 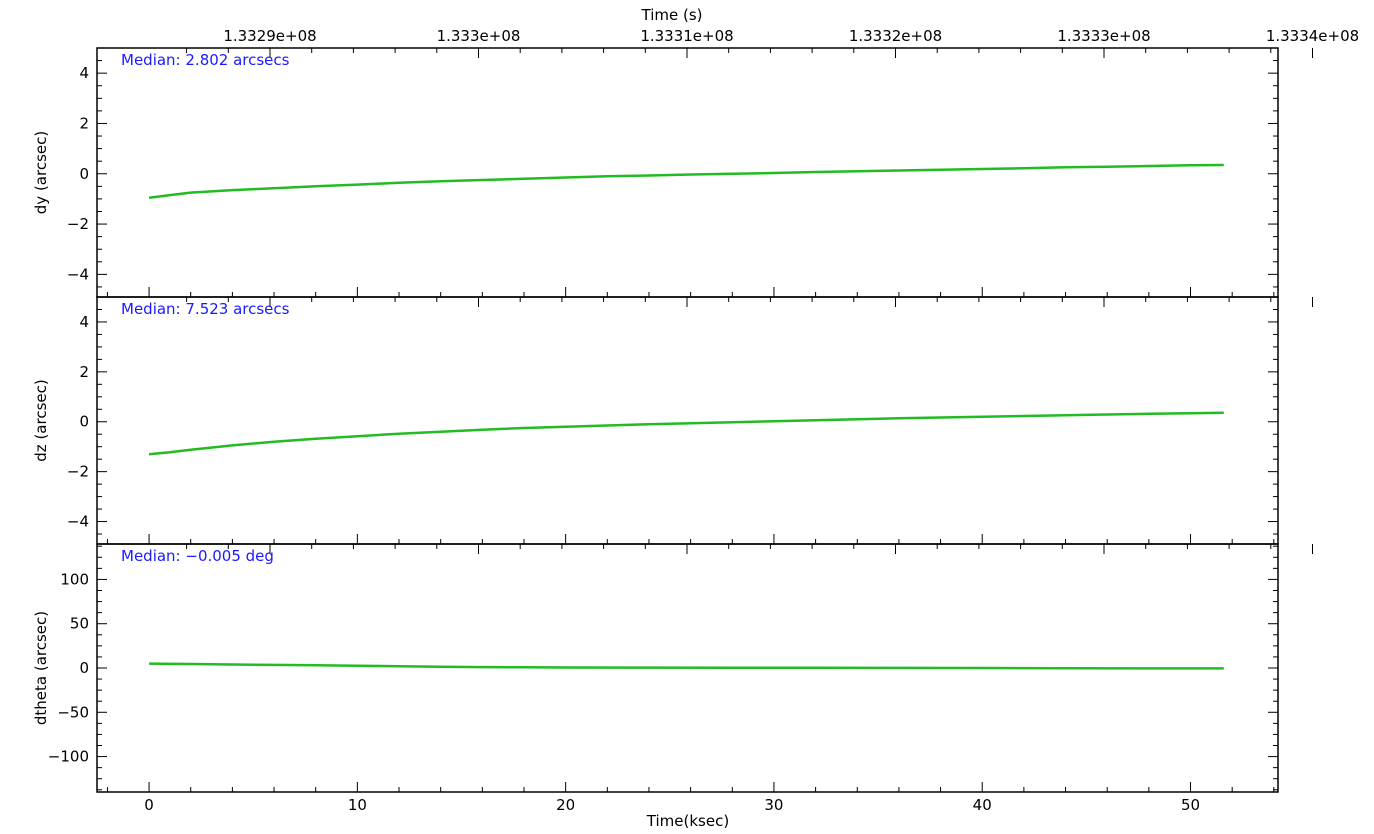 What do you see at coordinates (41, 420) in the screenshot?
I see `y-axis-label: dz (arcsec)` at bounding box center [41, 420].